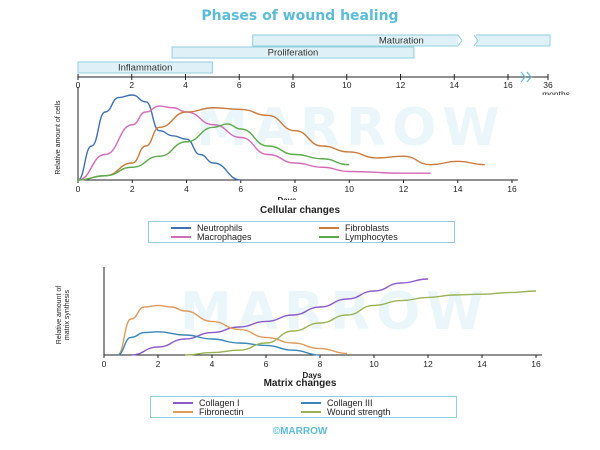 This screenshot has width=600, height=450. What do you see at coordinates (67, 314) in the screenshot?
I see `y-axis-label-line: matrix synthesis` at bounding box center [67, 314].